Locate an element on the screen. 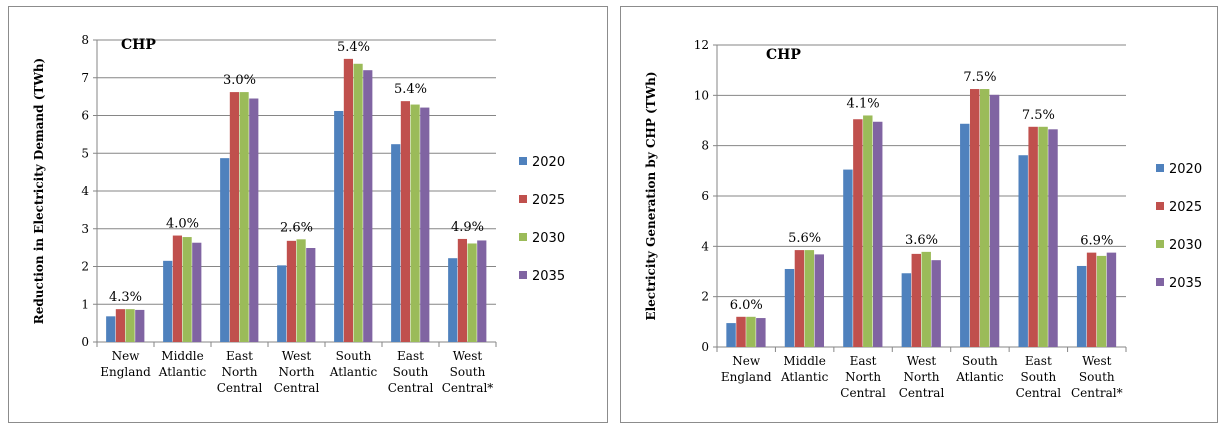  percent-annotation: 5.6% is located at coordinates (804, 238).